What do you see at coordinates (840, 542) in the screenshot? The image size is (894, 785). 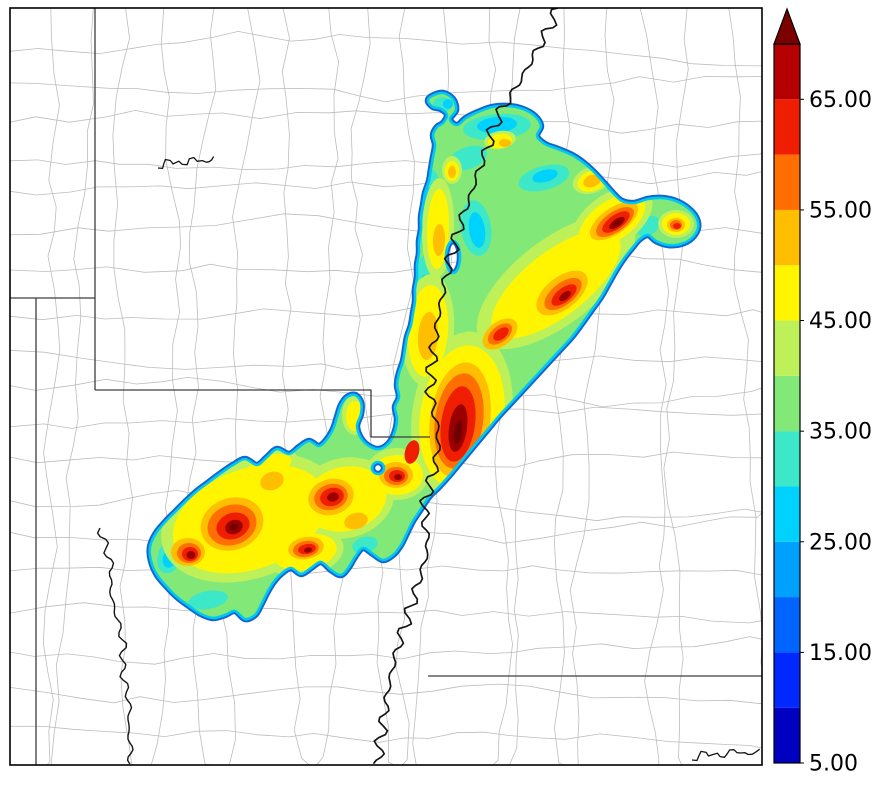 I see `colorbar-tick-label: 25.00` at bounding box center [840, 542].